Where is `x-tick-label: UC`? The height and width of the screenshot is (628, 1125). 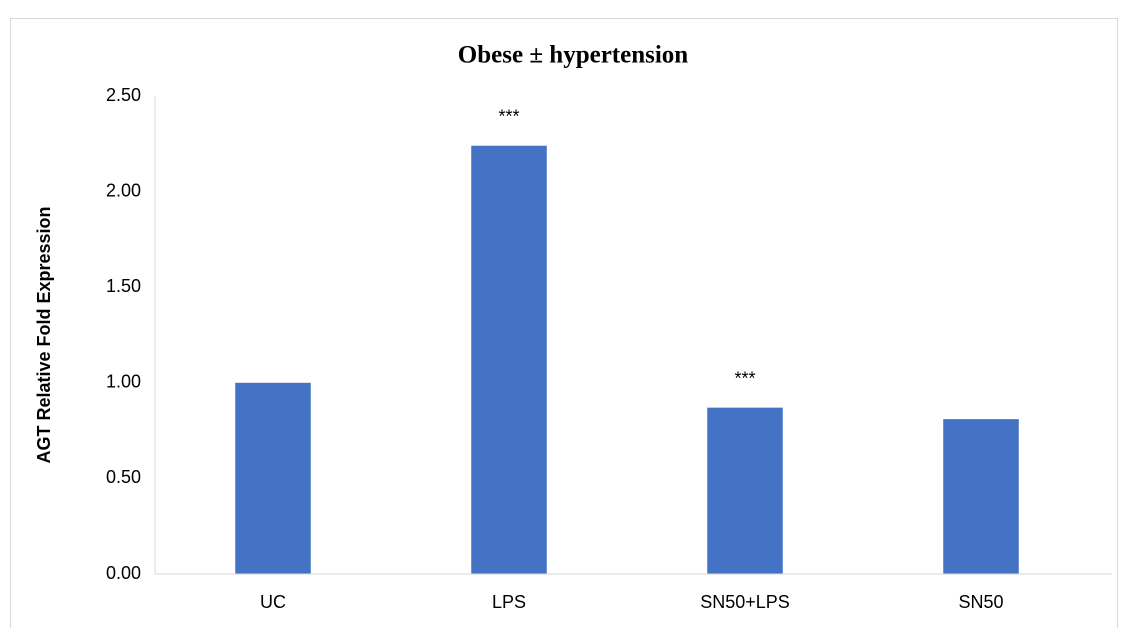 x-tick-label: UC is located at coordinates (273, 602).